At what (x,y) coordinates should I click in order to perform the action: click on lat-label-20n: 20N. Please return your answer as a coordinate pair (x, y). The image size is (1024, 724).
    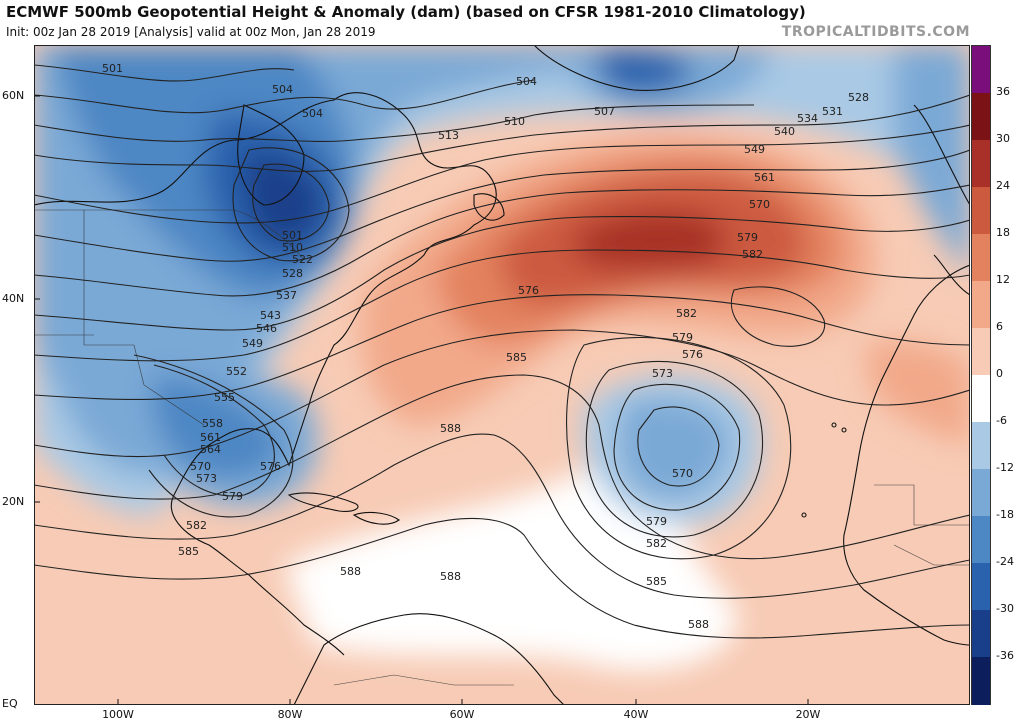
    Looking at the image, I should click on (13, 501).